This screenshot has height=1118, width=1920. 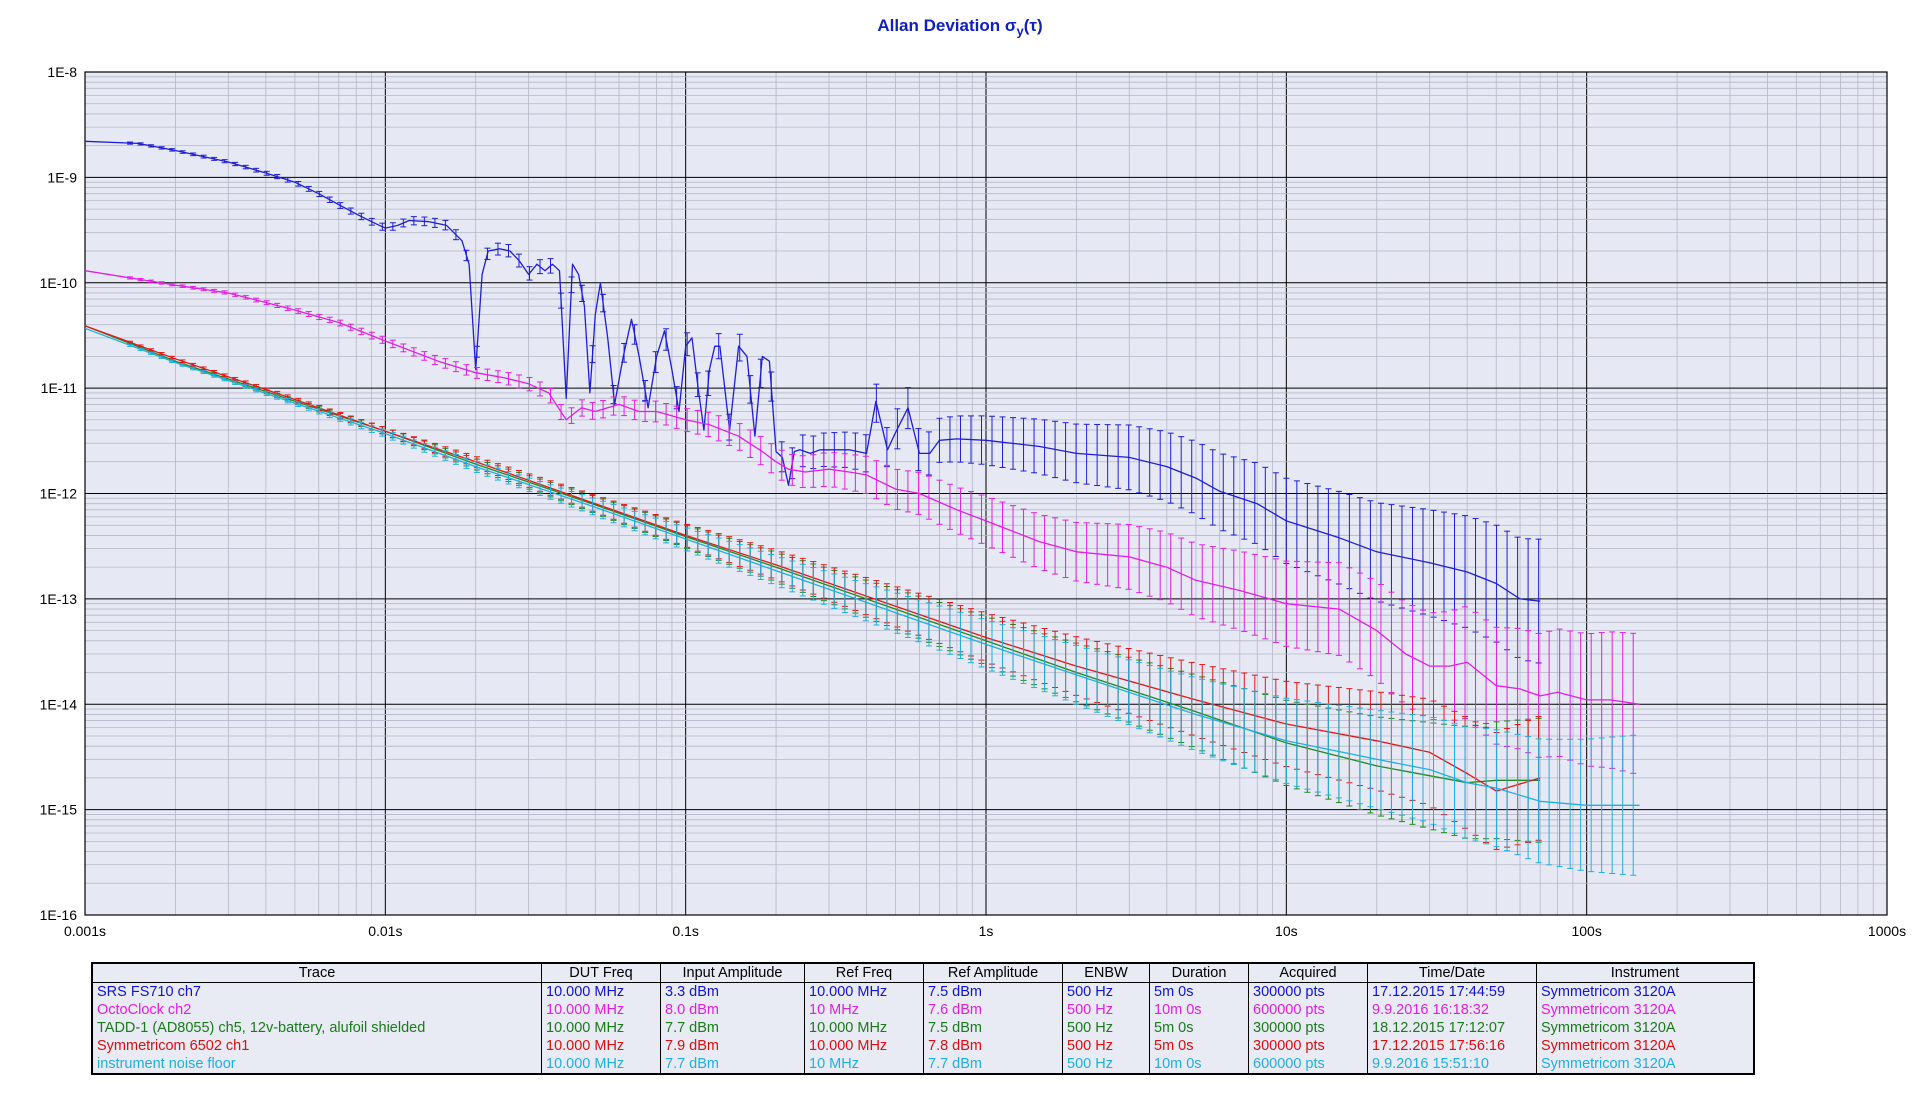 I want to click on column-header: Duration, so click(x=1199, y=972).